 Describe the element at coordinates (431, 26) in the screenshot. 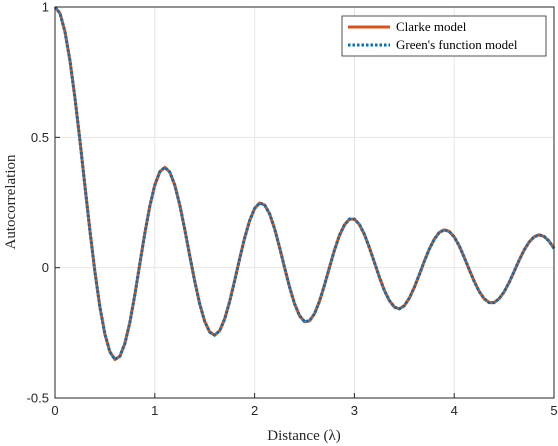

I see `legend-label-clarke: Clarke model` at that location.